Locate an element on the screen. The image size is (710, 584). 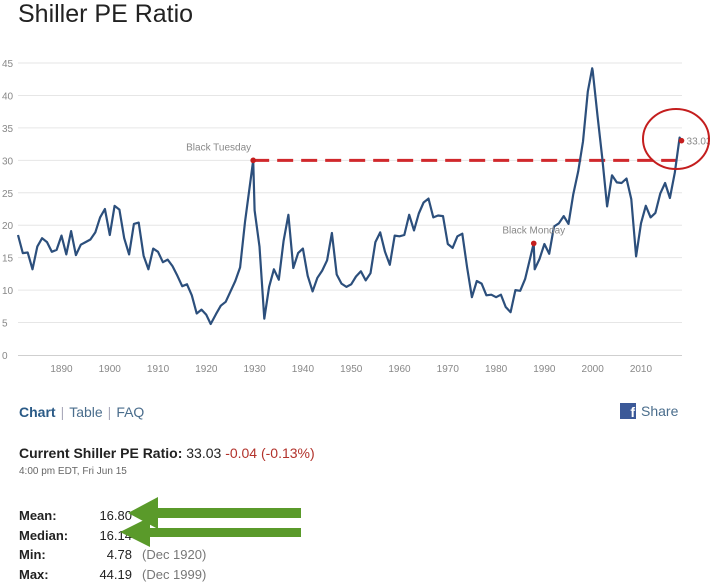
stat-date: (Dec 1920) is located at coordinates (174, 554).